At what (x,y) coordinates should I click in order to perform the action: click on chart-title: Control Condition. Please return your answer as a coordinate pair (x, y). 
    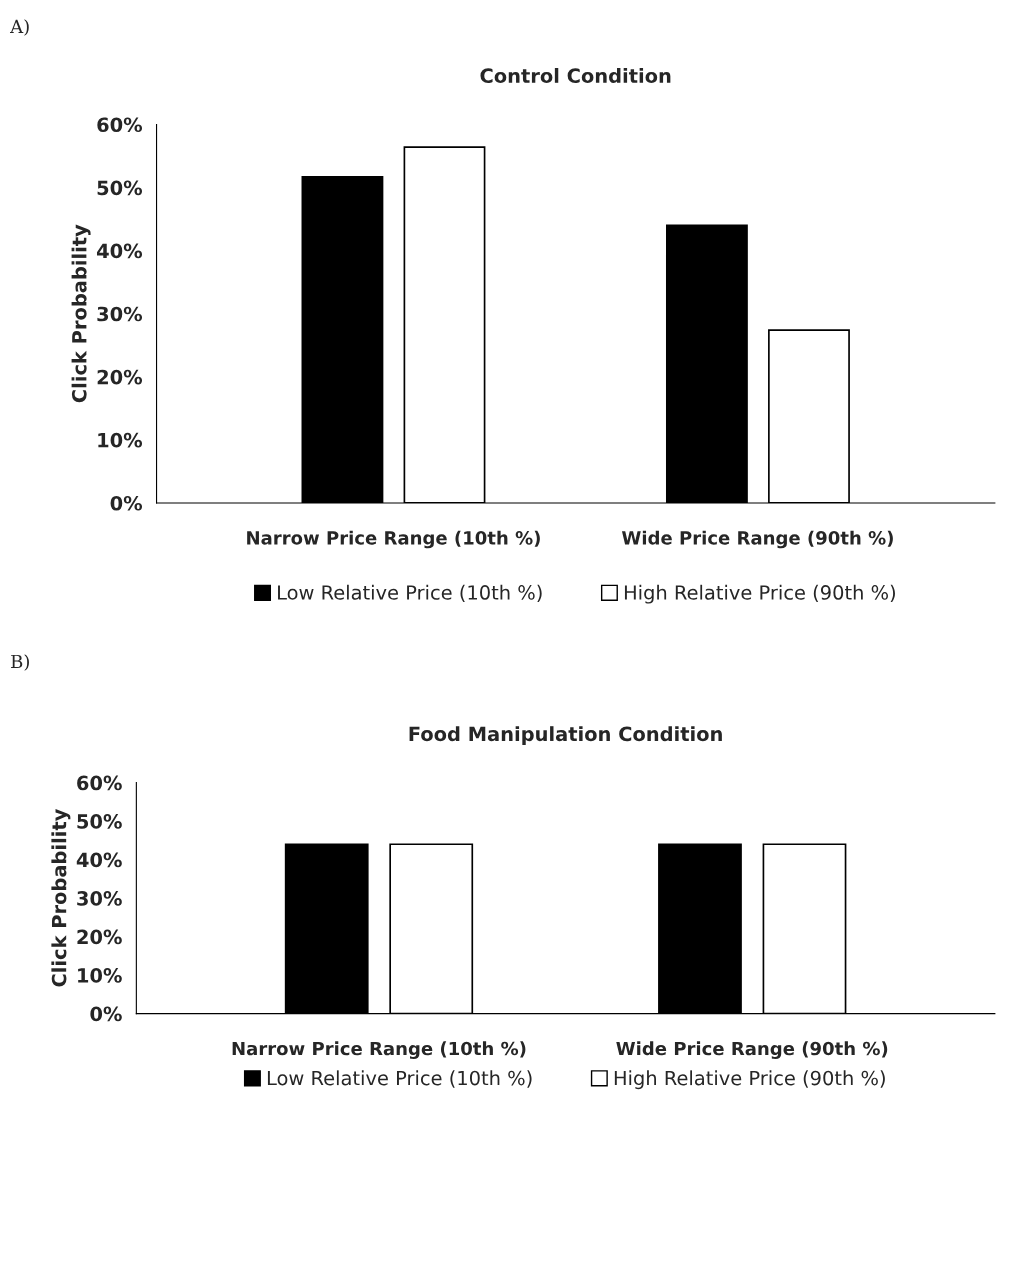
    Looking at the image, I should click on (575, 76).